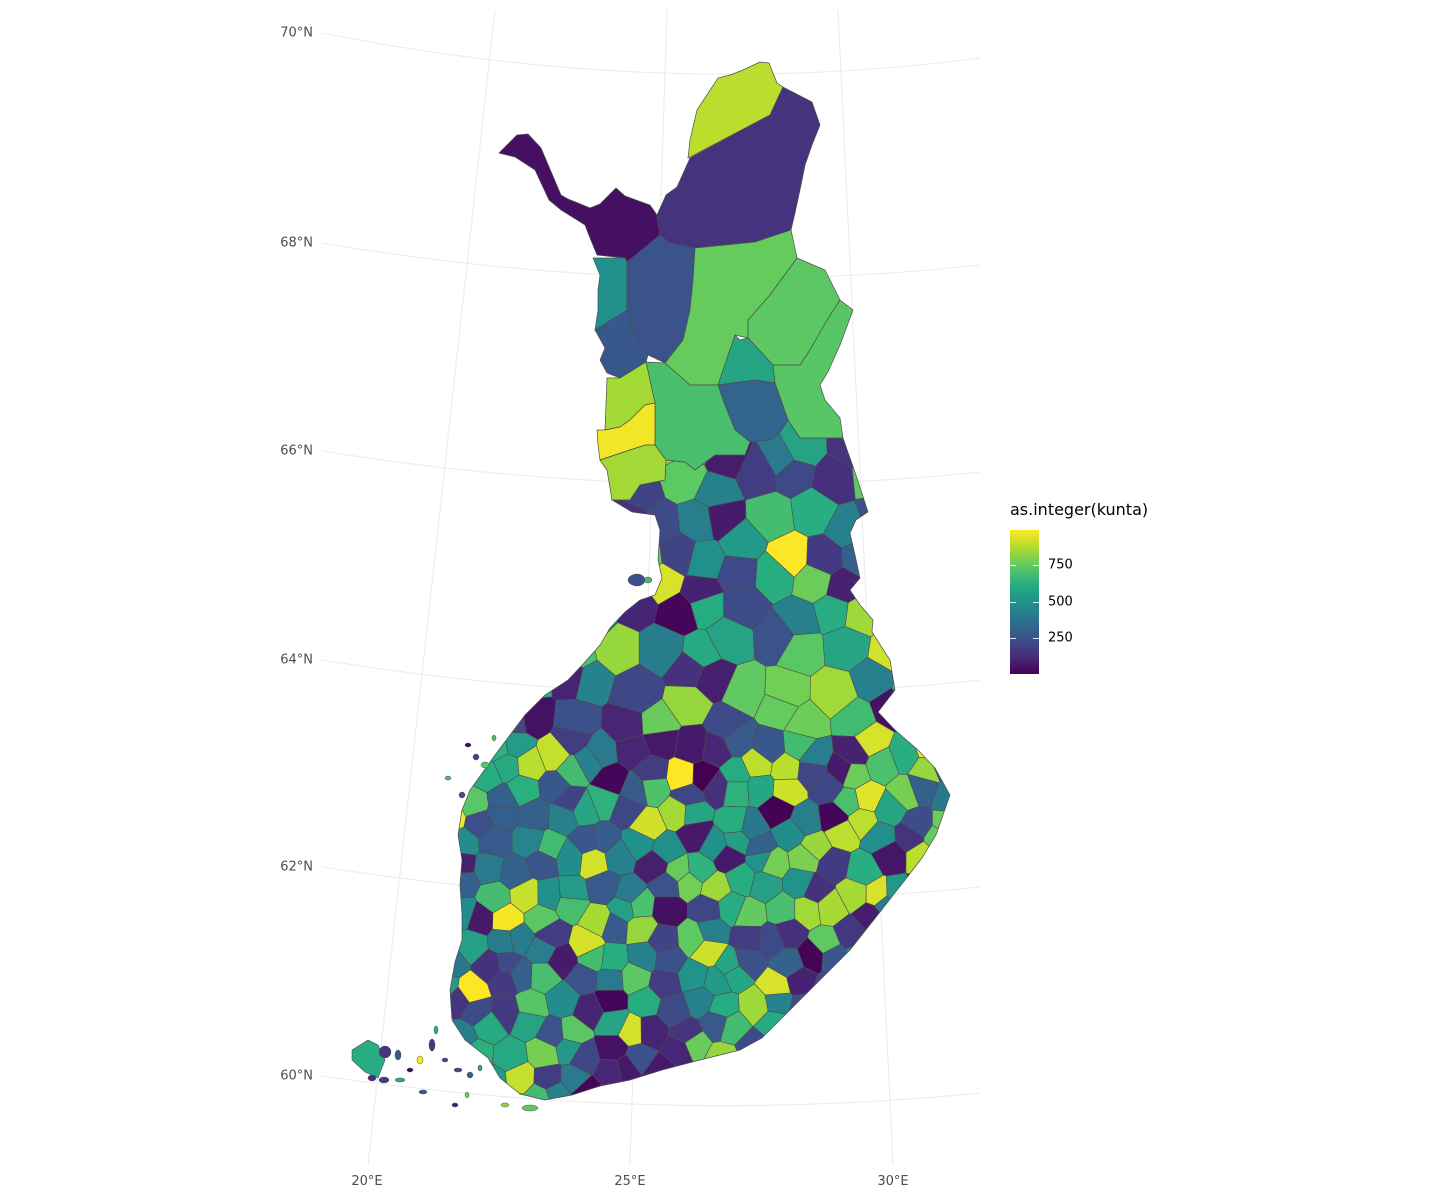  I want to click on lat-label-68n: 68°N, so click(296, 243).